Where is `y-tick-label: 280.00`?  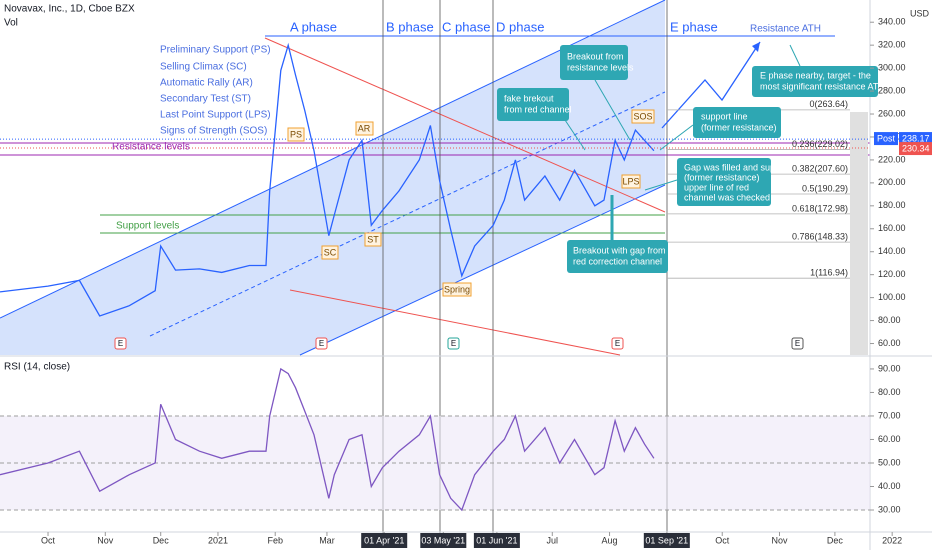 y-tick-label: 280.00 is located at coordinates (892, 90).